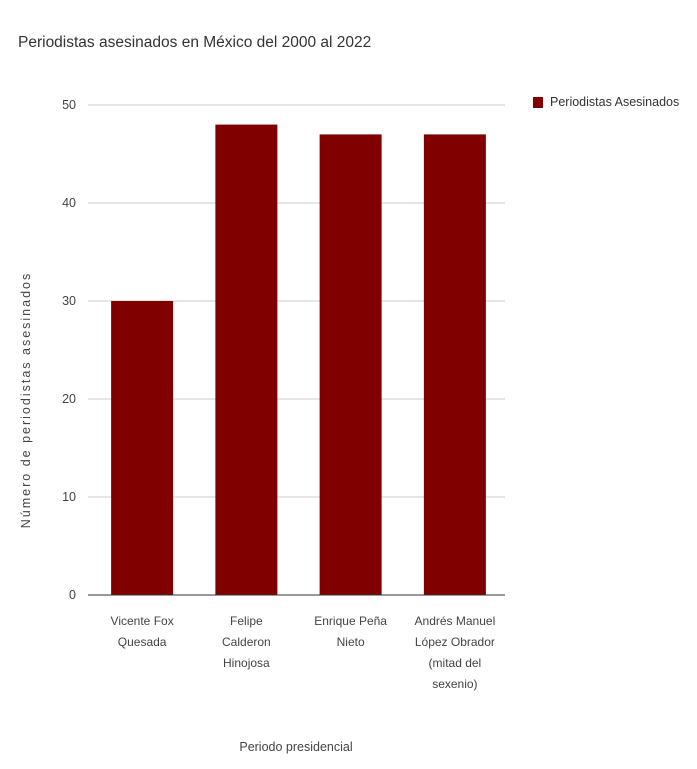 The height and width of the screenshot is (769, 697). What do you see at coordinates (69, 497) in the screenshot?
I see `y-tick-label: 10` at bounding box center [69, 497].